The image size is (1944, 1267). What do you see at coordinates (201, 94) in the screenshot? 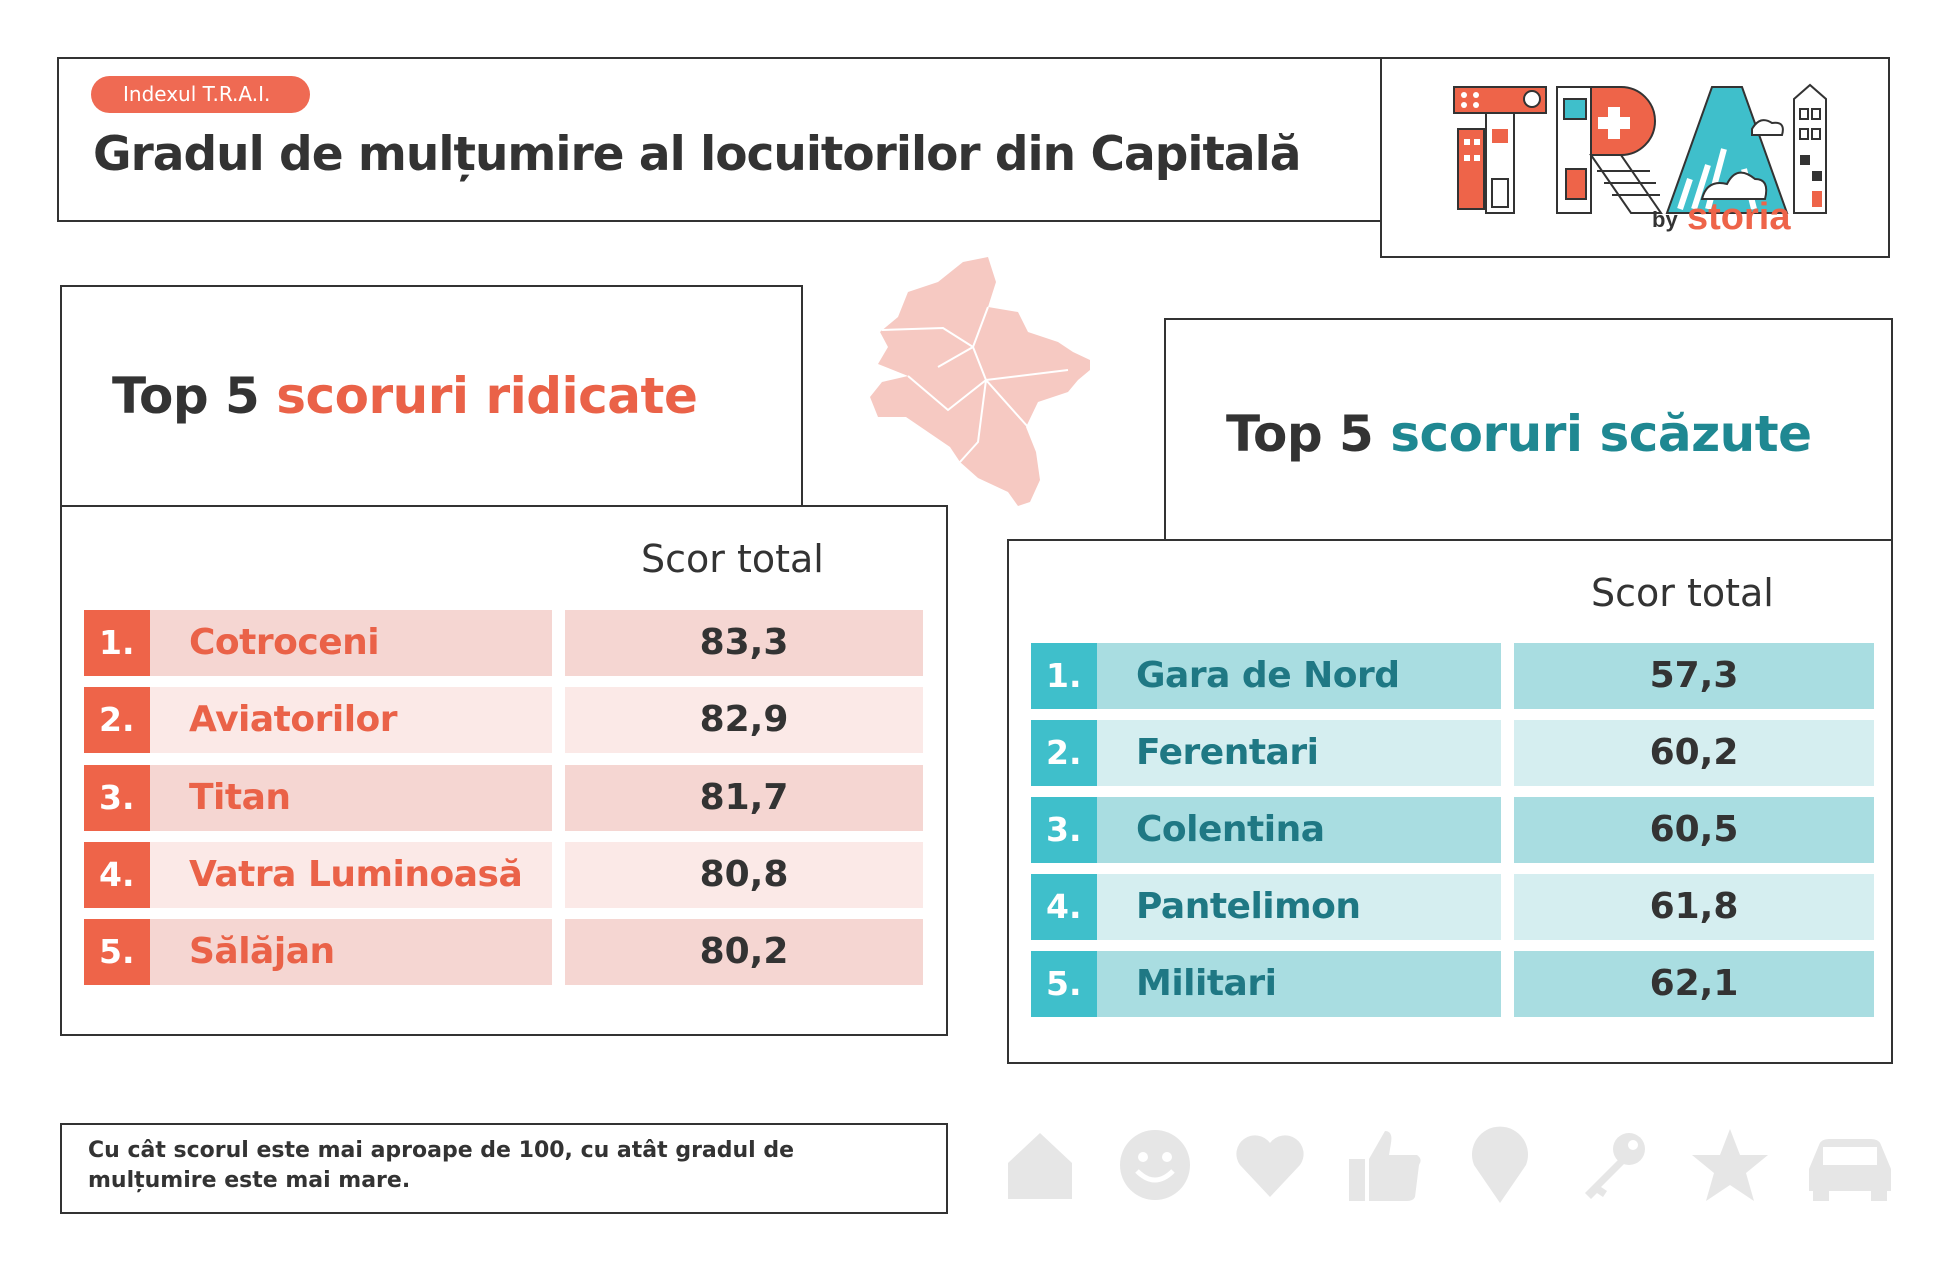
I see `index-badge: Indexul T.R.A.I.` at bounding box center [201, 94].